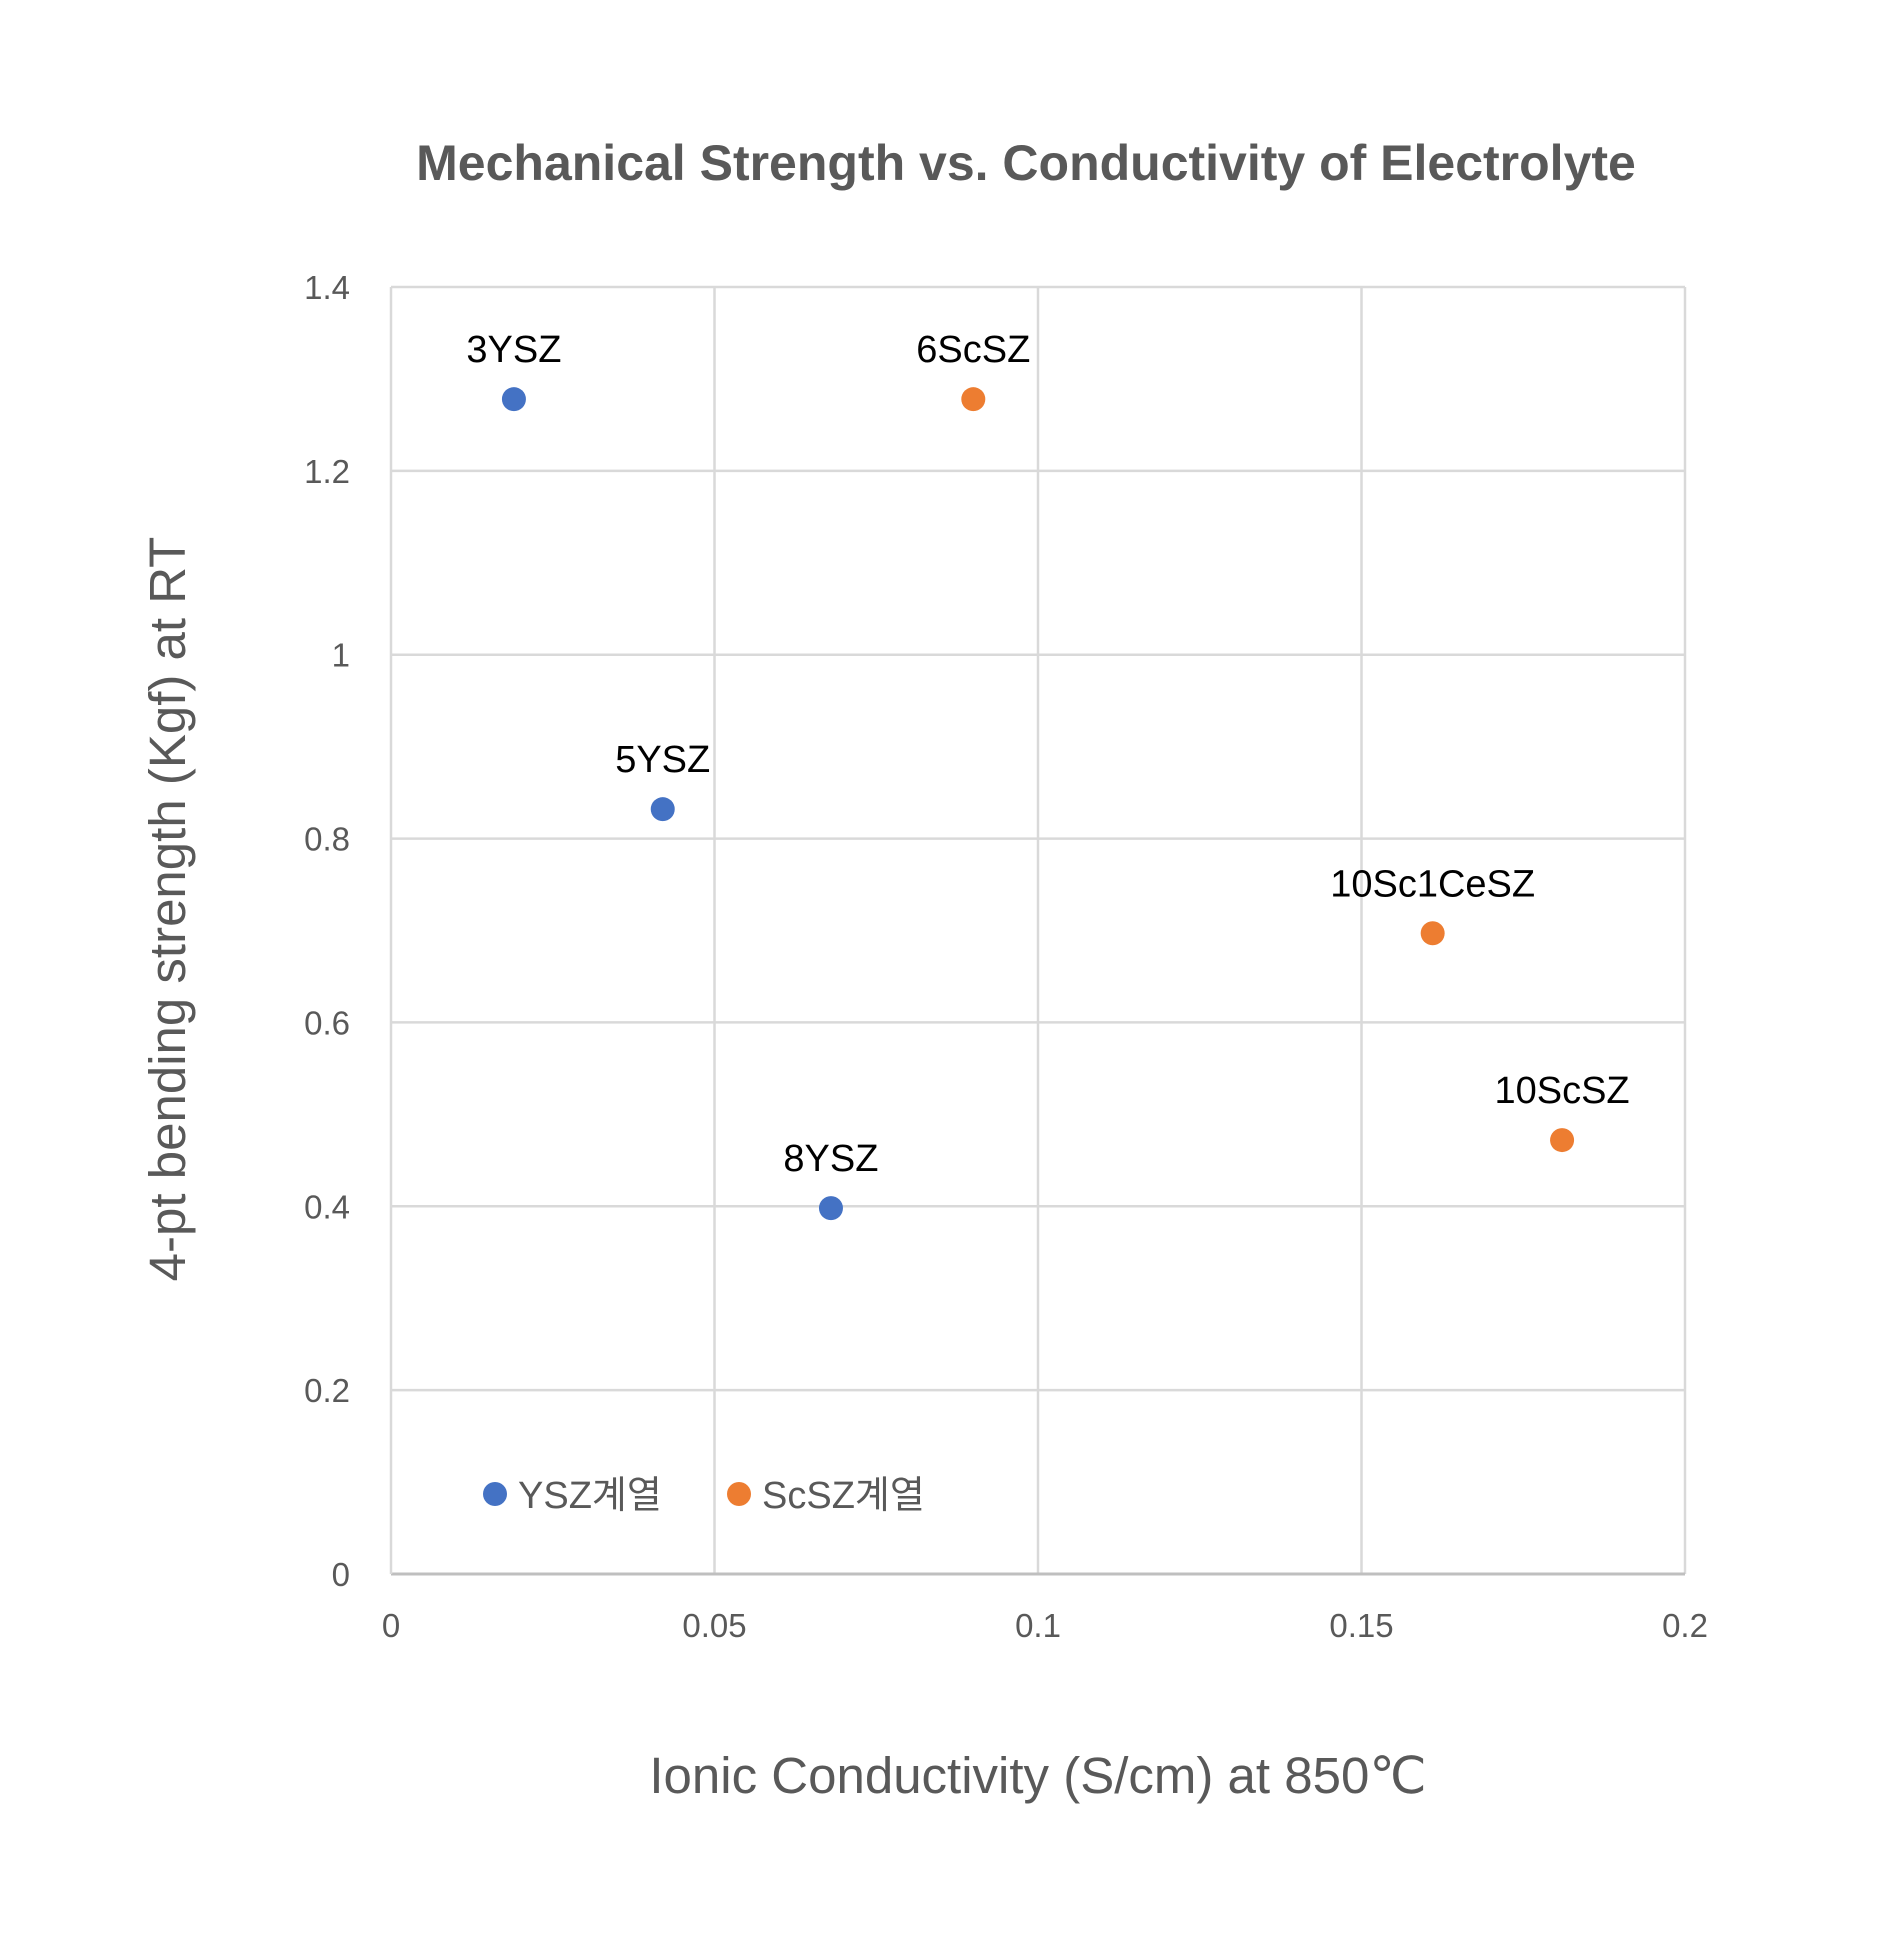  Describe the element at coordinates (590, 1496) in the screenshot. I see `legend-label: YSZ계열` at that location.